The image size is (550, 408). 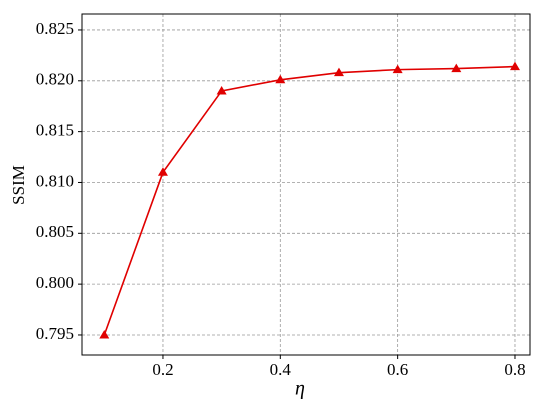 I want to click on y-tick-label: 0.825, so click(x=55, y=28).